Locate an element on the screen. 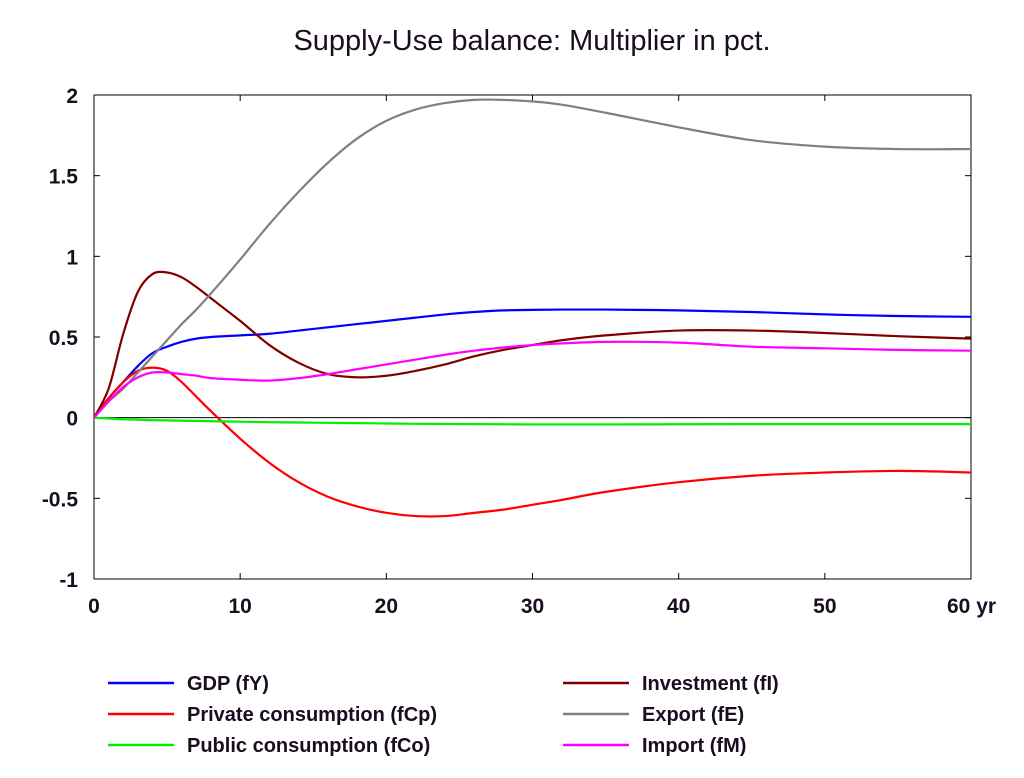 The width and height of the screenshot is (1024, 778). legend-label: Investment (fI) is located at coordinates (710, 684).